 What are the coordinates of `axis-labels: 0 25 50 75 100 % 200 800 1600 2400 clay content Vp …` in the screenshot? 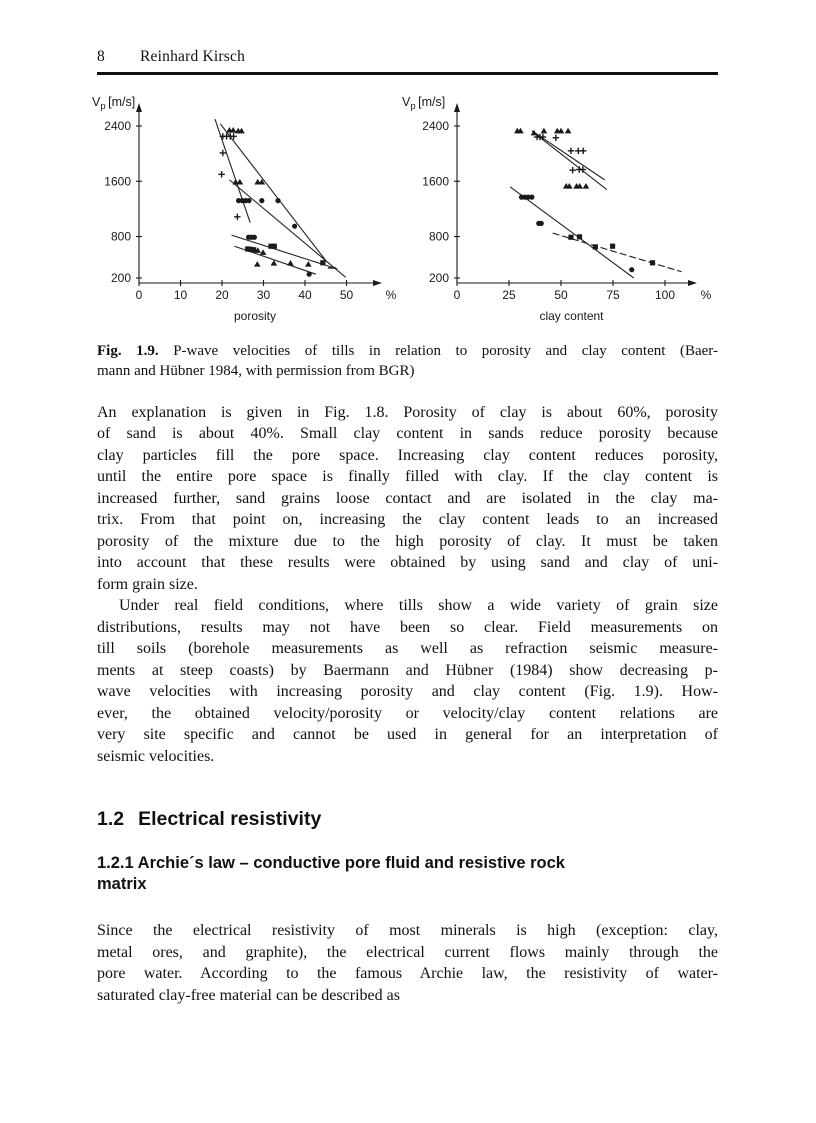 It's located at (557, 209).